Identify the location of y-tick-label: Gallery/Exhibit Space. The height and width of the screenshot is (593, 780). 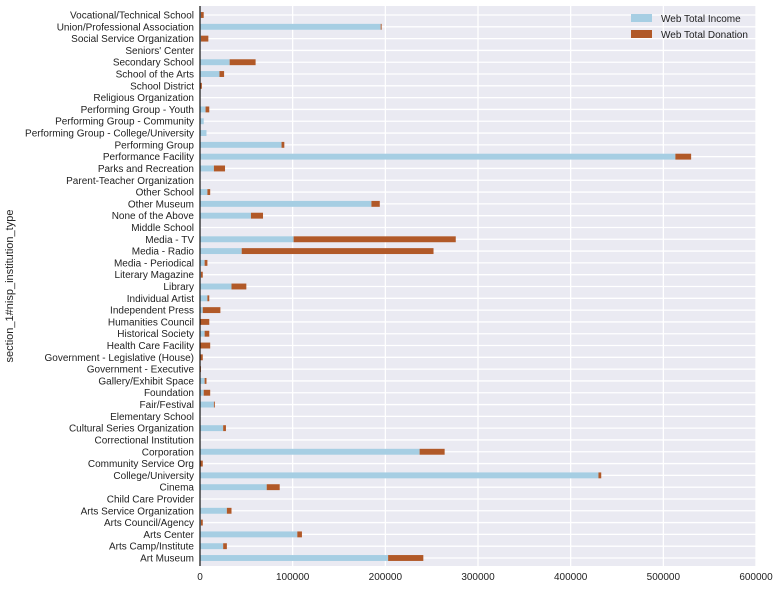
(146, 381).